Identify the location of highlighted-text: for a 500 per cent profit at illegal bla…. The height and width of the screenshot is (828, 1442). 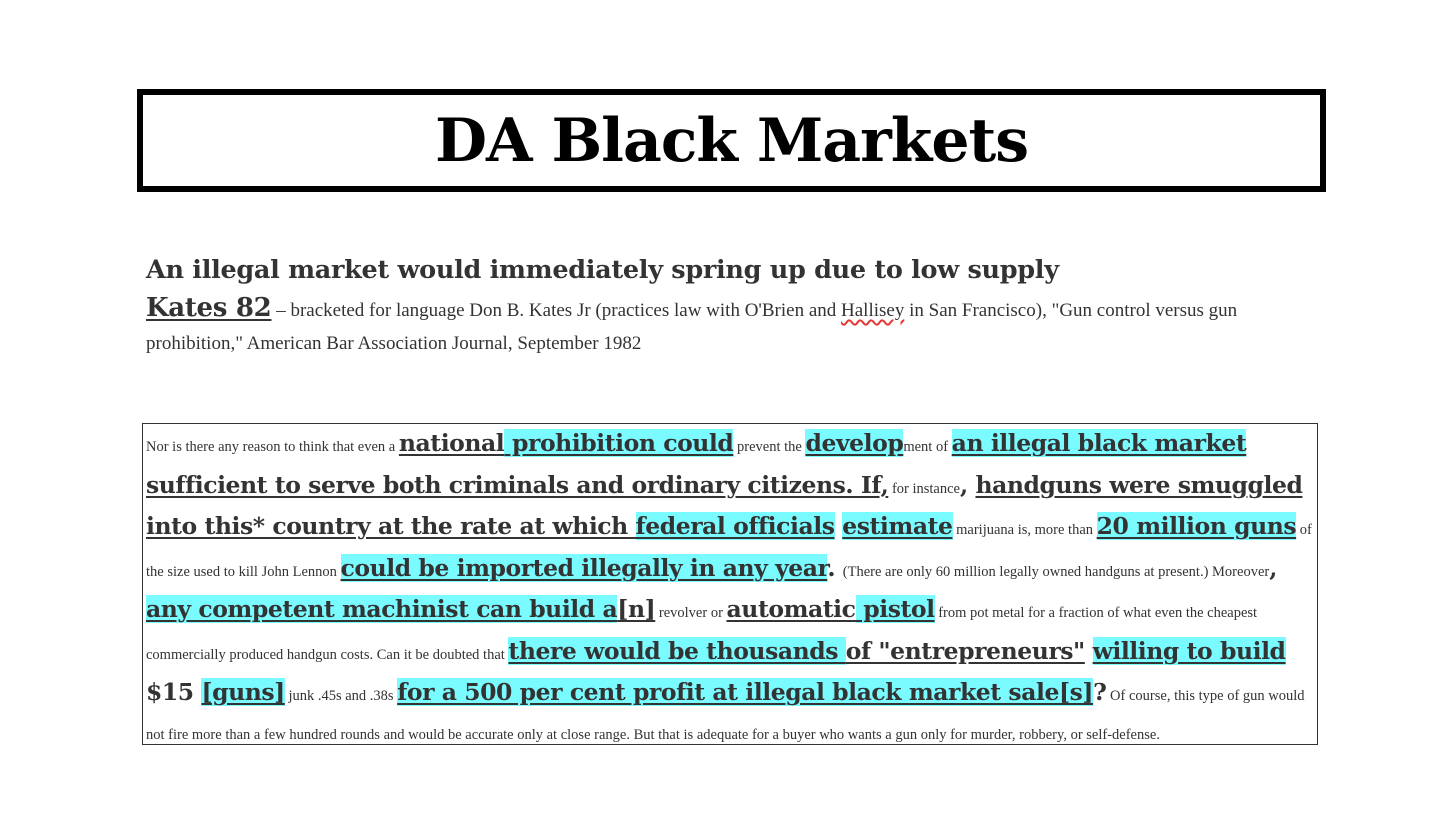
(745, 692).